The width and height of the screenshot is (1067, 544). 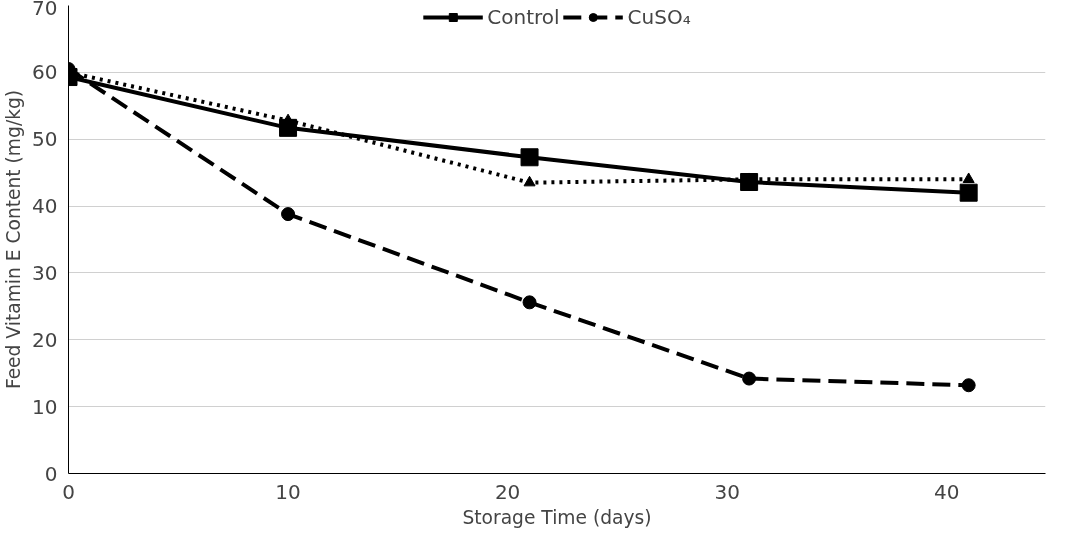 I want to click on y-tick-label: 30, so click(x=45, y=272).